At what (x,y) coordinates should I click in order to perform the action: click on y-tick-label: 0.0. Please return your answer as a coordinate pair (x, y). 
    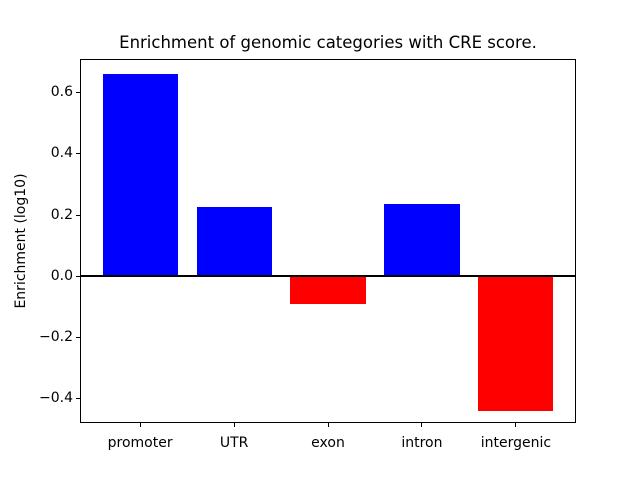
    Looking at the image, I should click on (61, 275).